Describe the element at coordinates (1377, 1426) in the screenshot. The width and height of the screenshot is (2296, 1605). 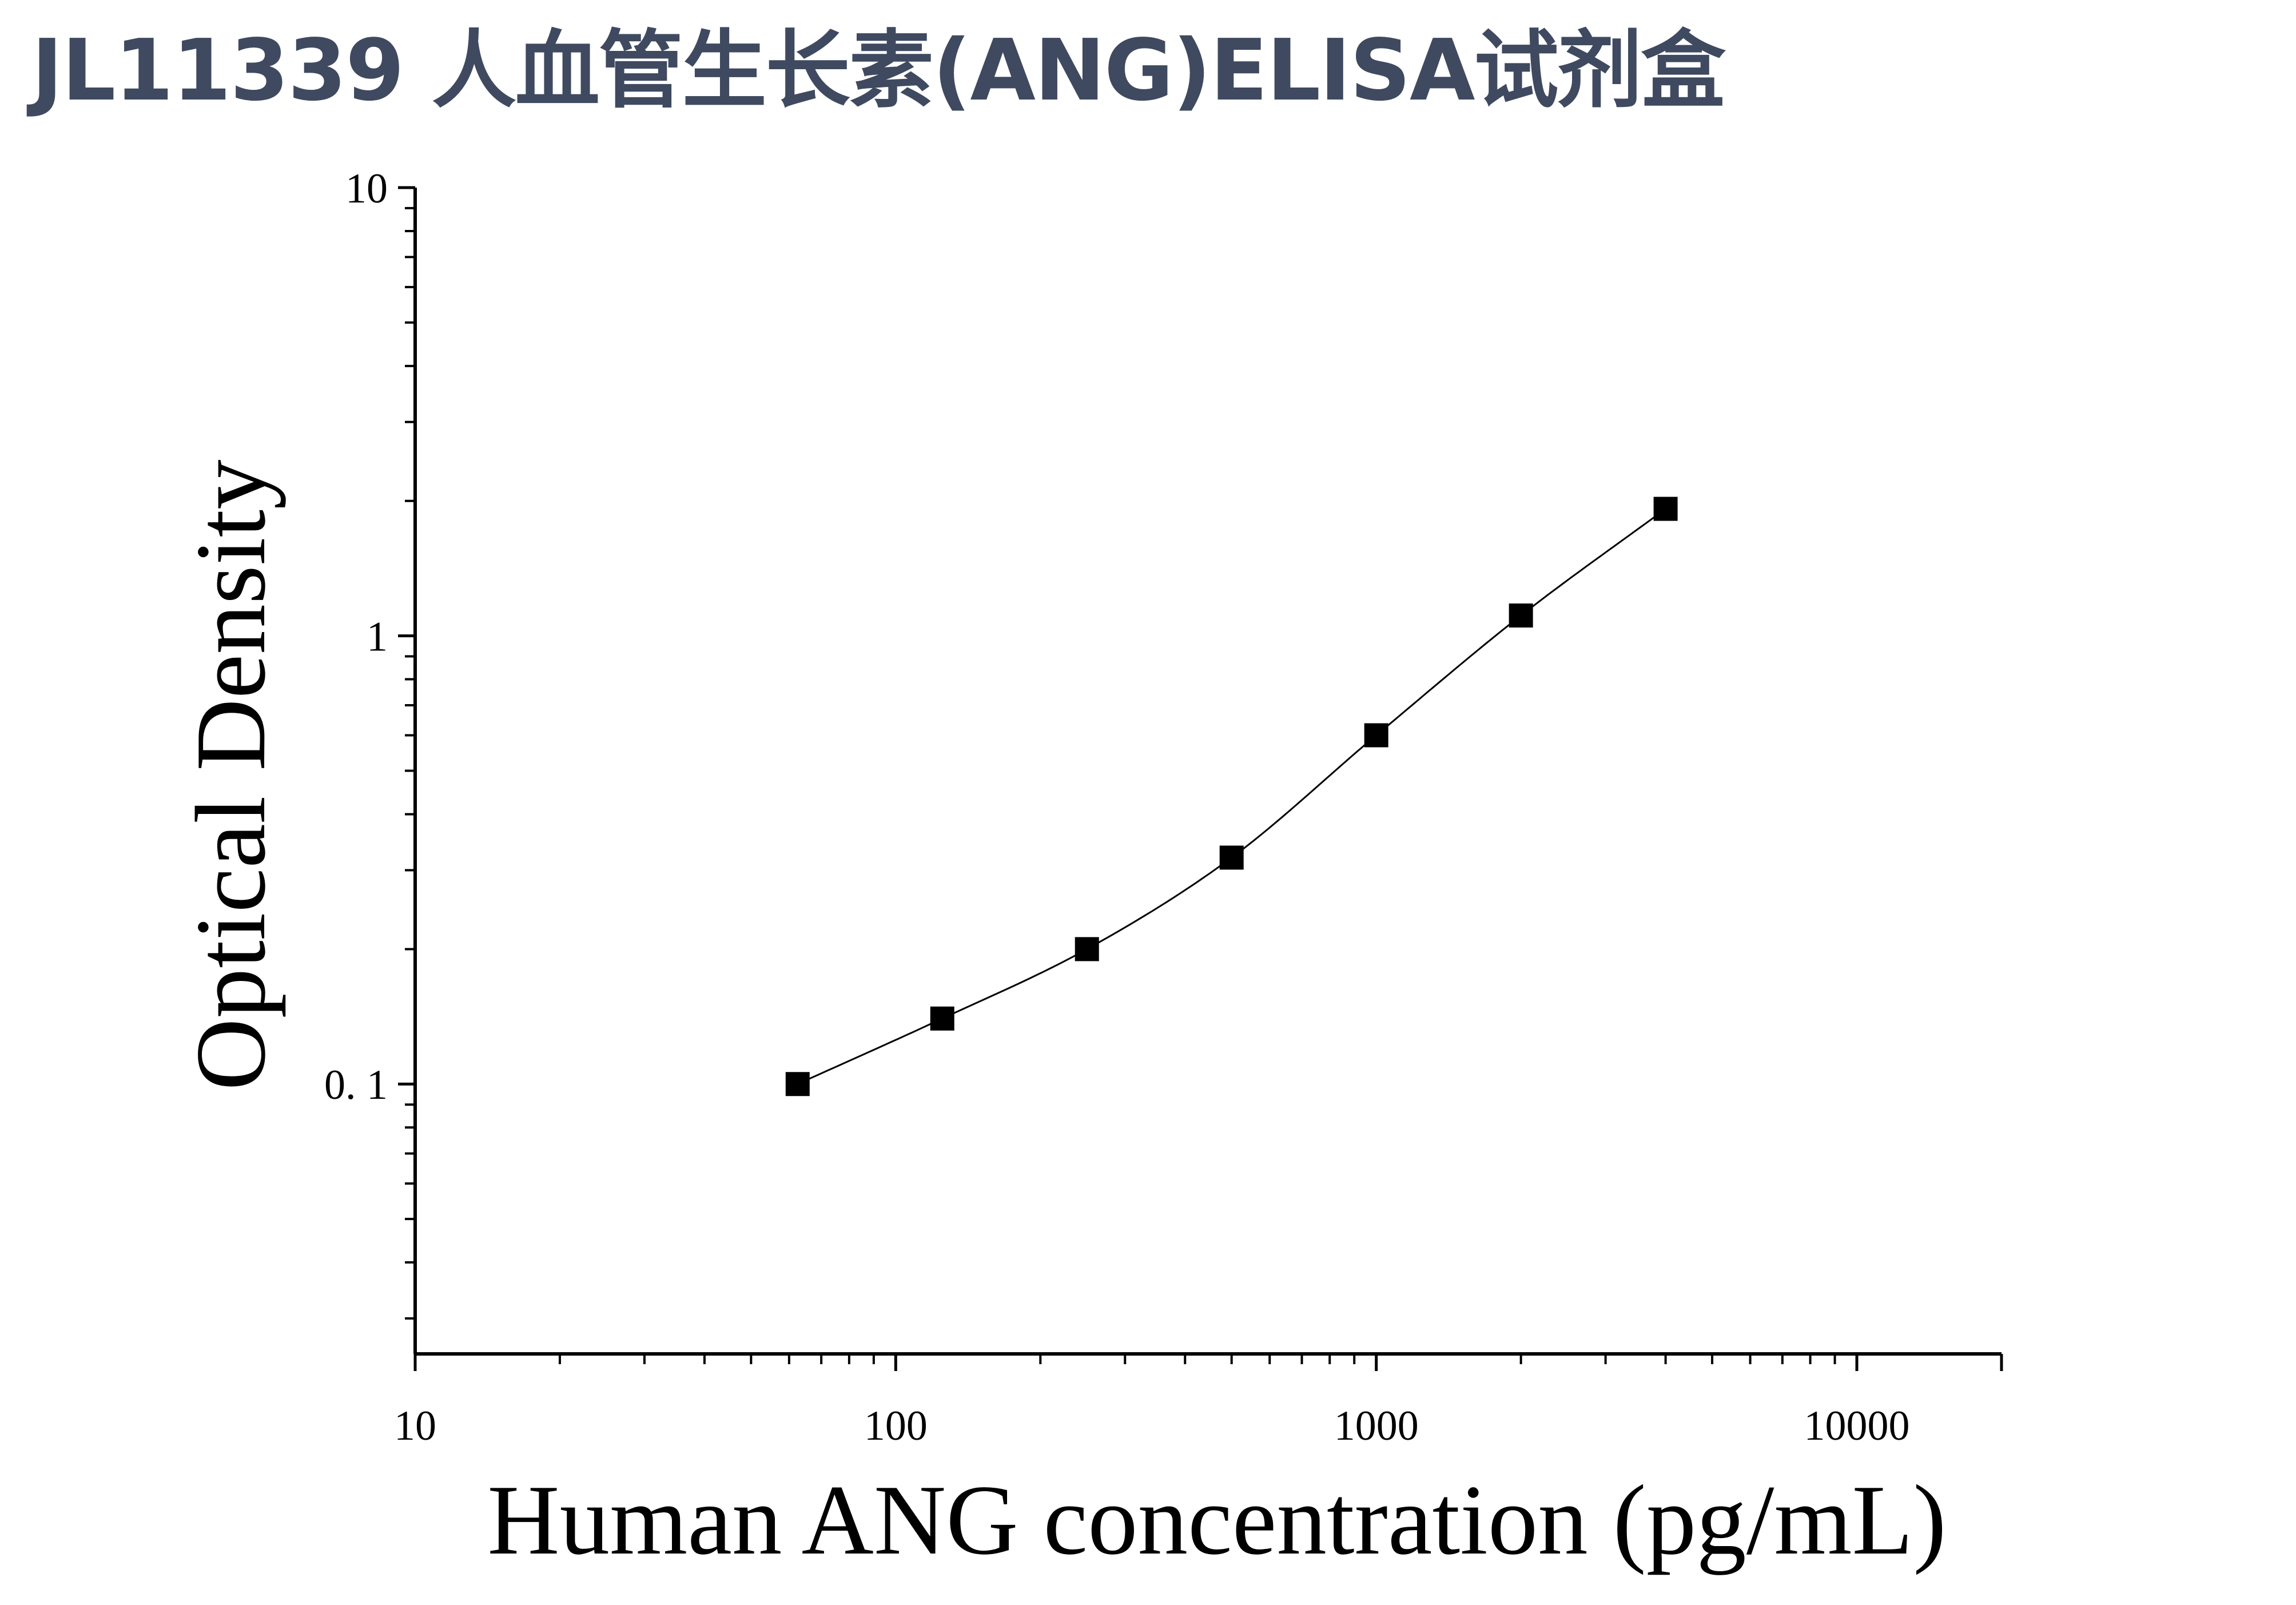
I see `x-tick-label: 1000` at that location.